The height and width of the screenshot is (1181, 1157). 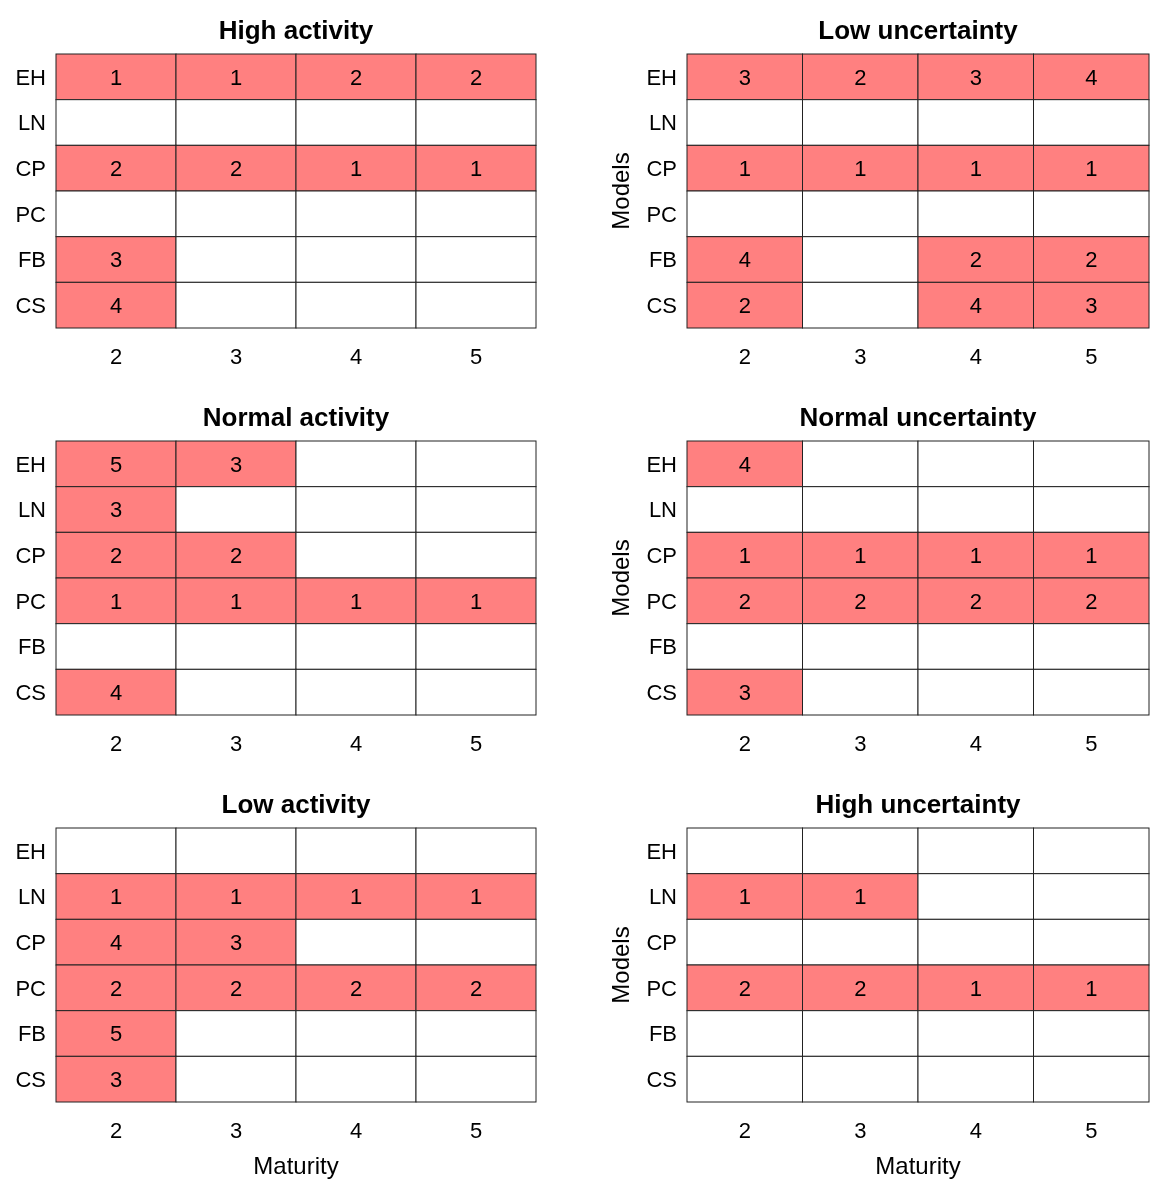 What do you see at coordinates (296, 30) in the screenshot?
I see `chart-title: High activity` at bounding box center [296, 30].